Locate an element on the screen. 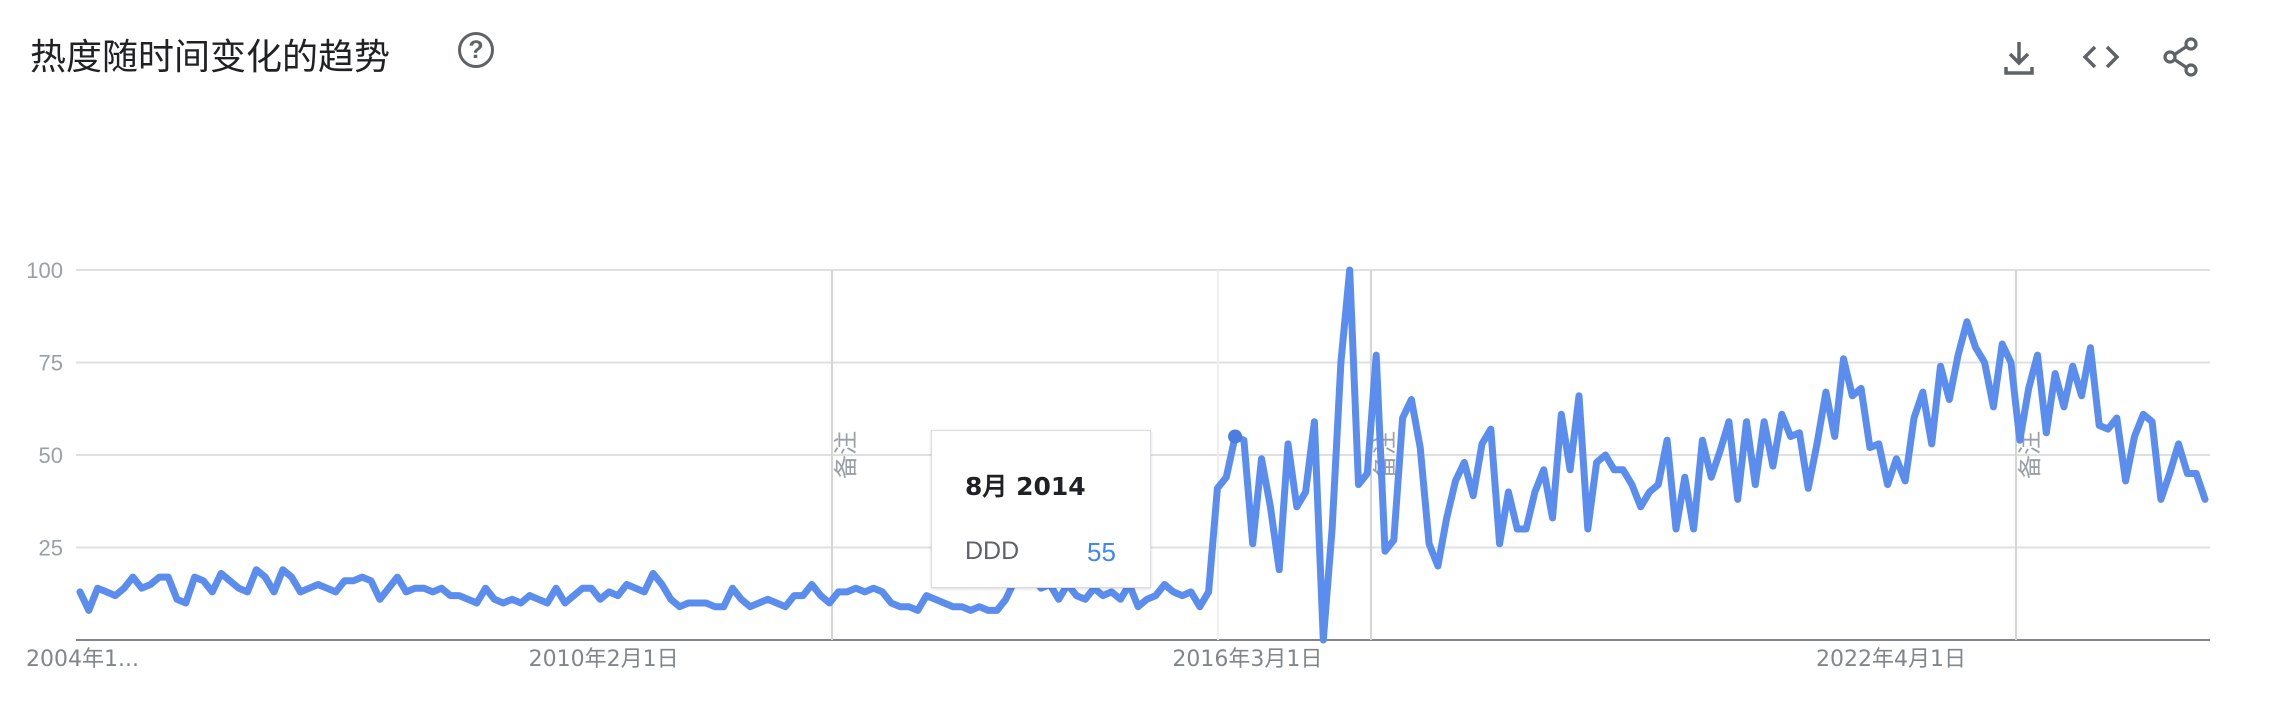 This screenshot has width=2276, height=722. tooltip-date: 8月 2014 is located at coordinates (1025, 486).